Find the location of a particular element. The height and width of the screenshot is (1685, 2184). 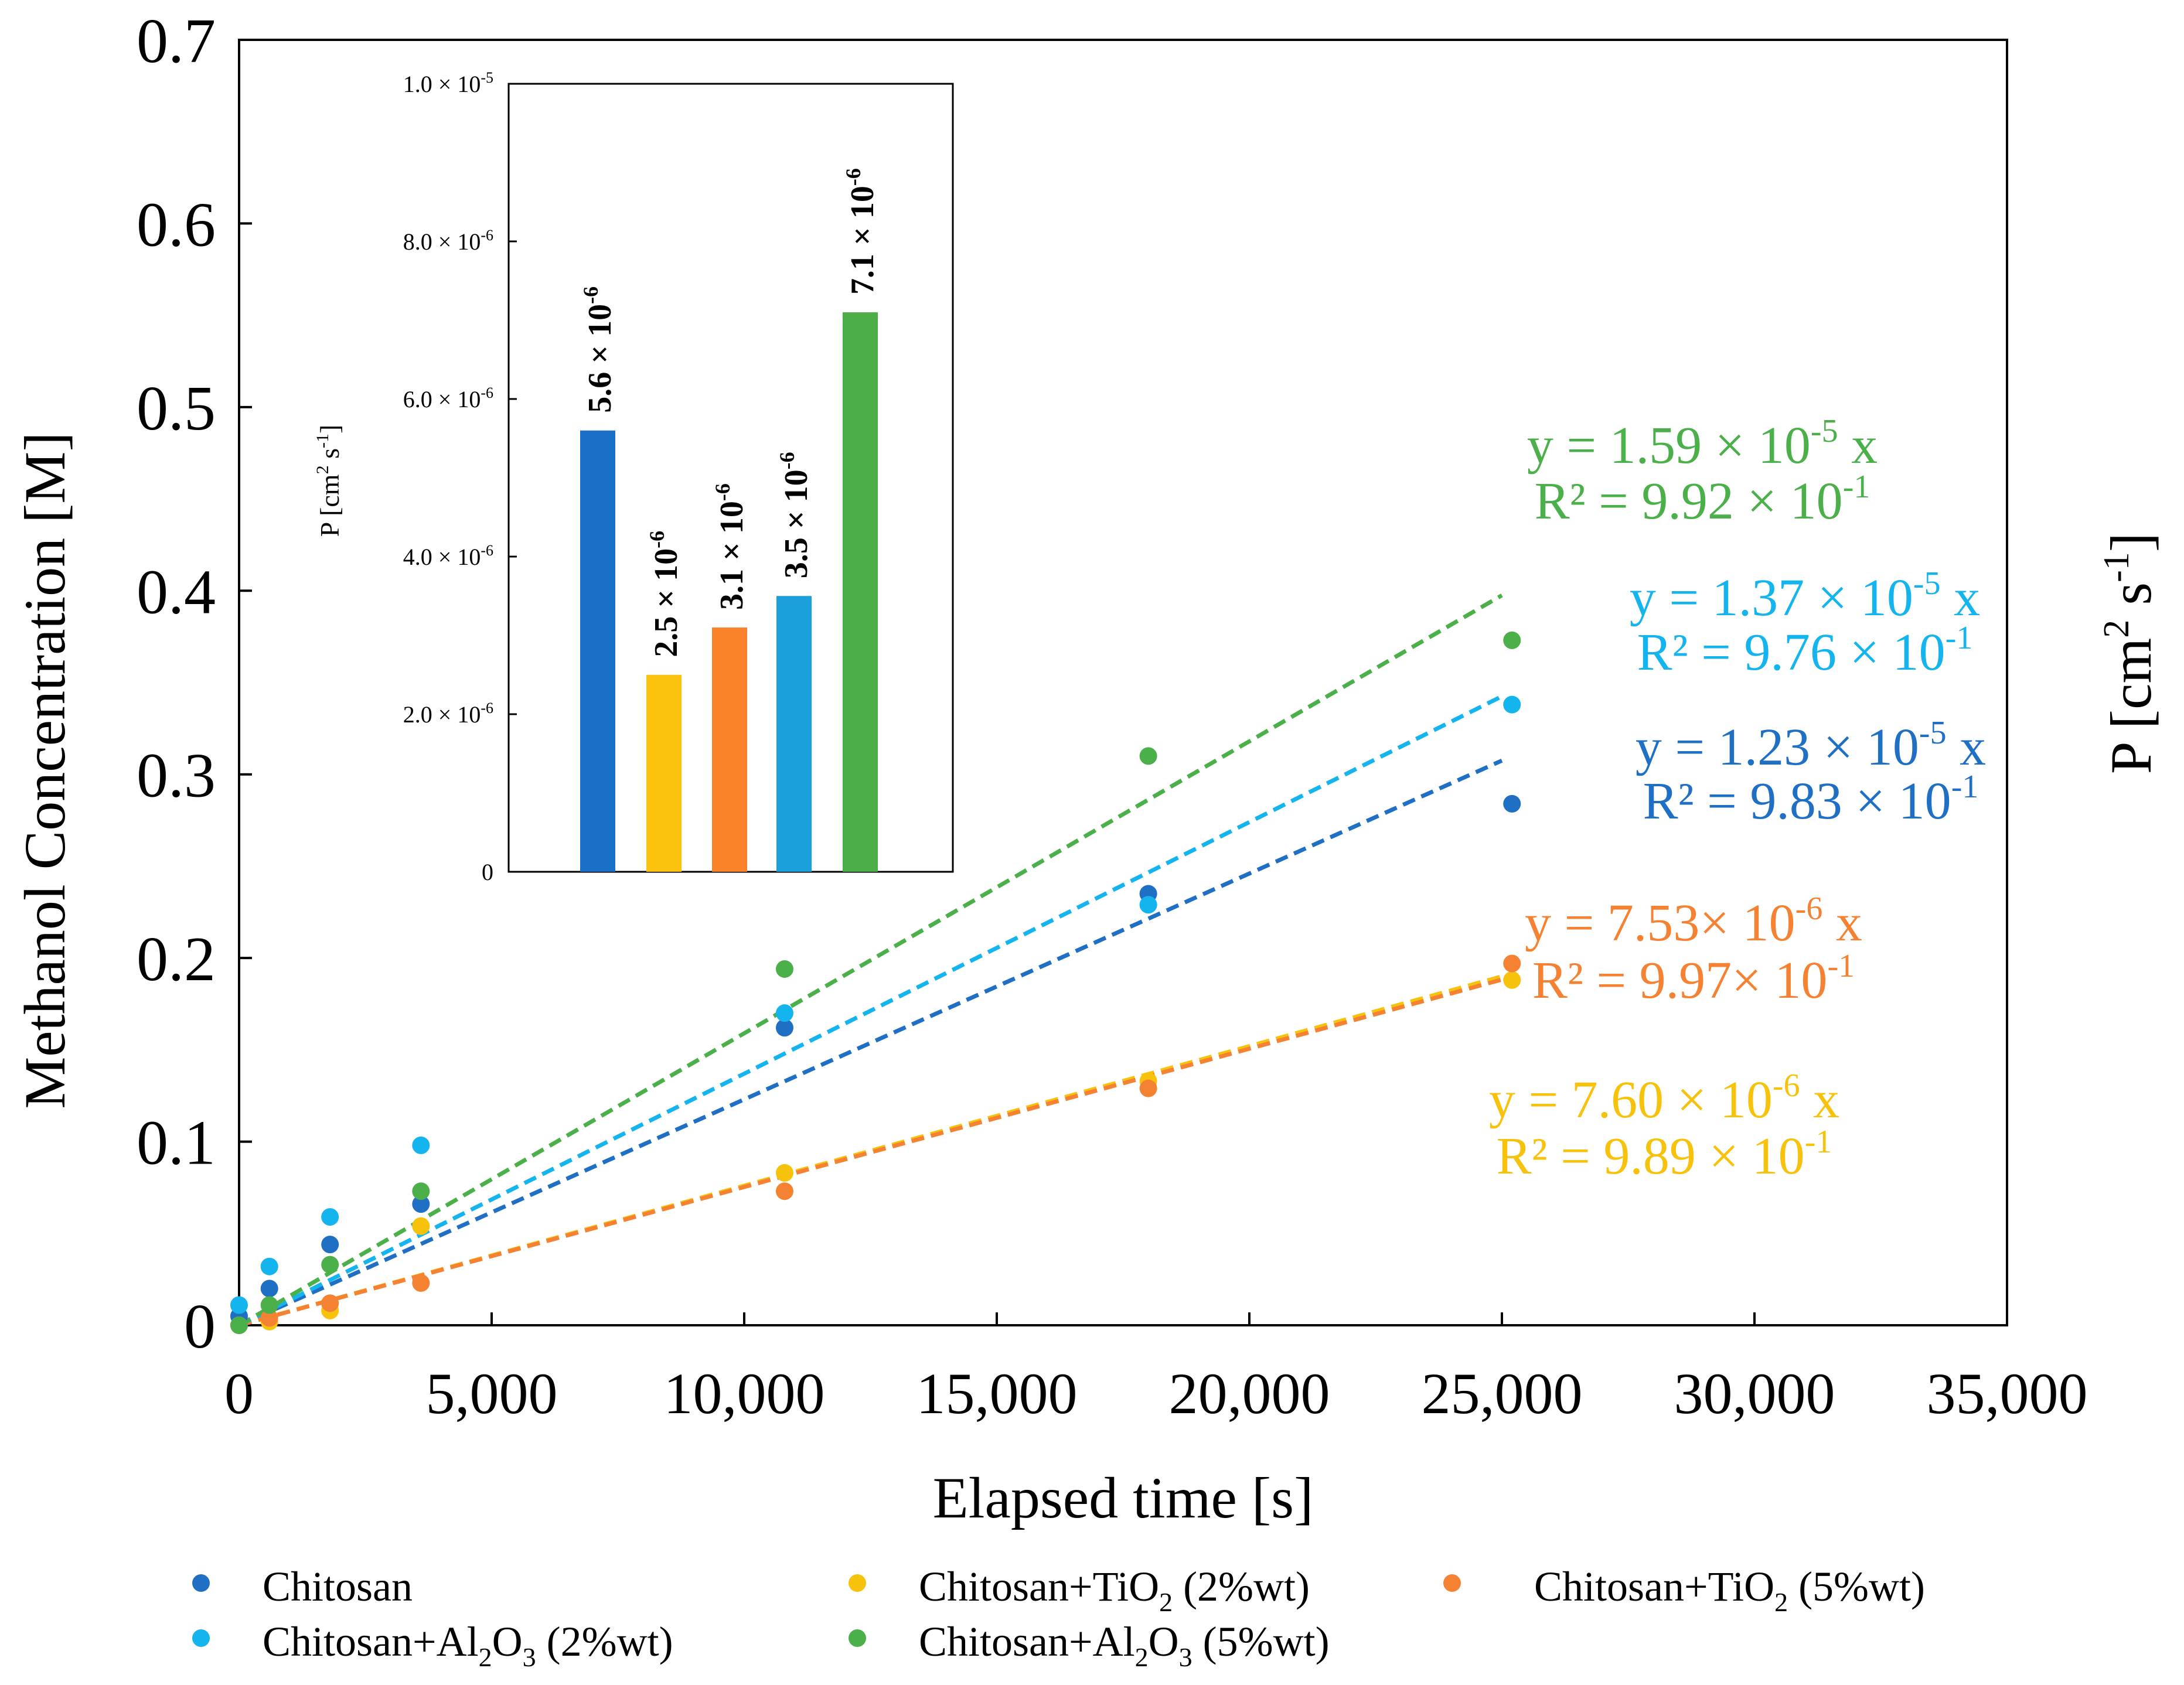

r-squared-series-0: R² = 9.83 × 10-1 is located at coordinates (1811, 799).